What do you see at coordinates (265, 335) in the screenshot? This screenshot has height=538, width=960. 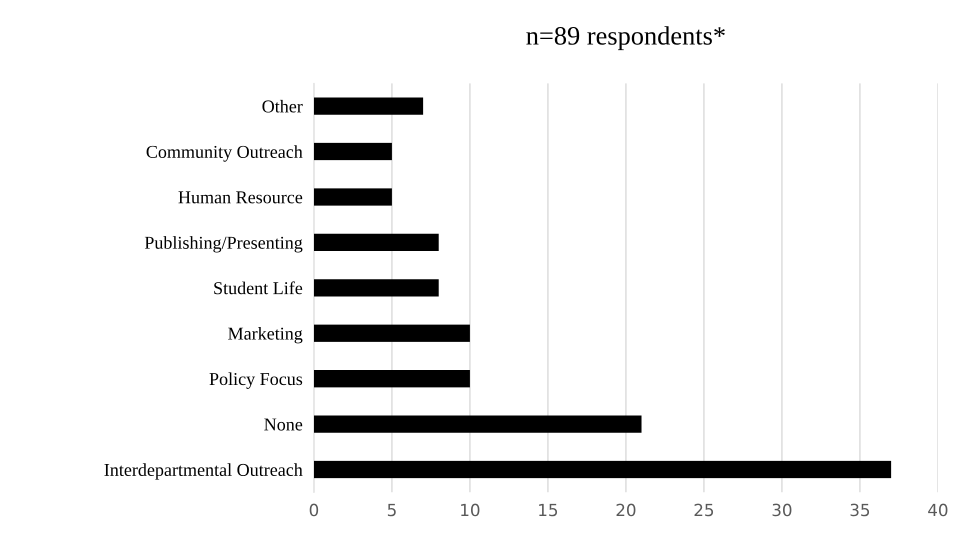 I see `y-tick-label: Marketing` at bounding box center [265, 335].